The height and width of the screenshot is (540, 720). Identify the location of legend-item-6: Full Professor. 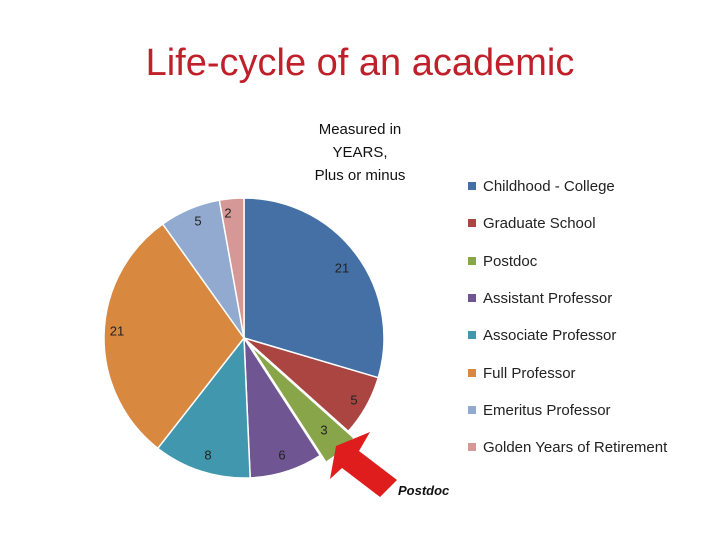
(522, 373).